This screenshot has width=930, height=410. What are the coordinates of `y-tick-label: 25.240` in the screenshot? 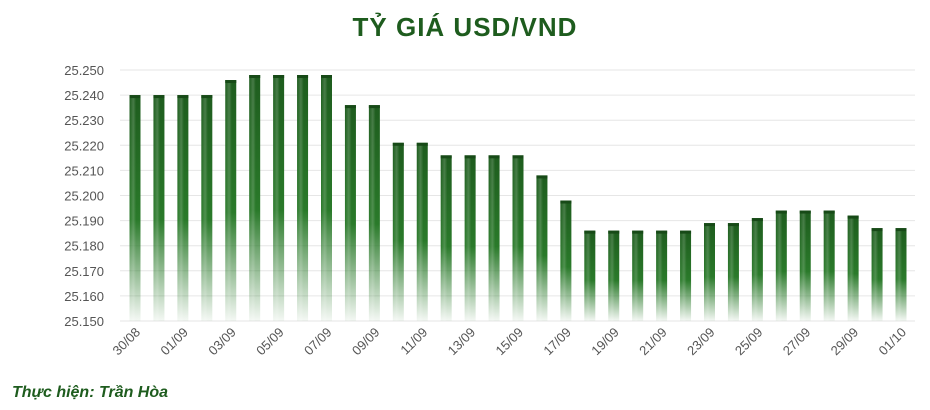 It's located at (84, 95).